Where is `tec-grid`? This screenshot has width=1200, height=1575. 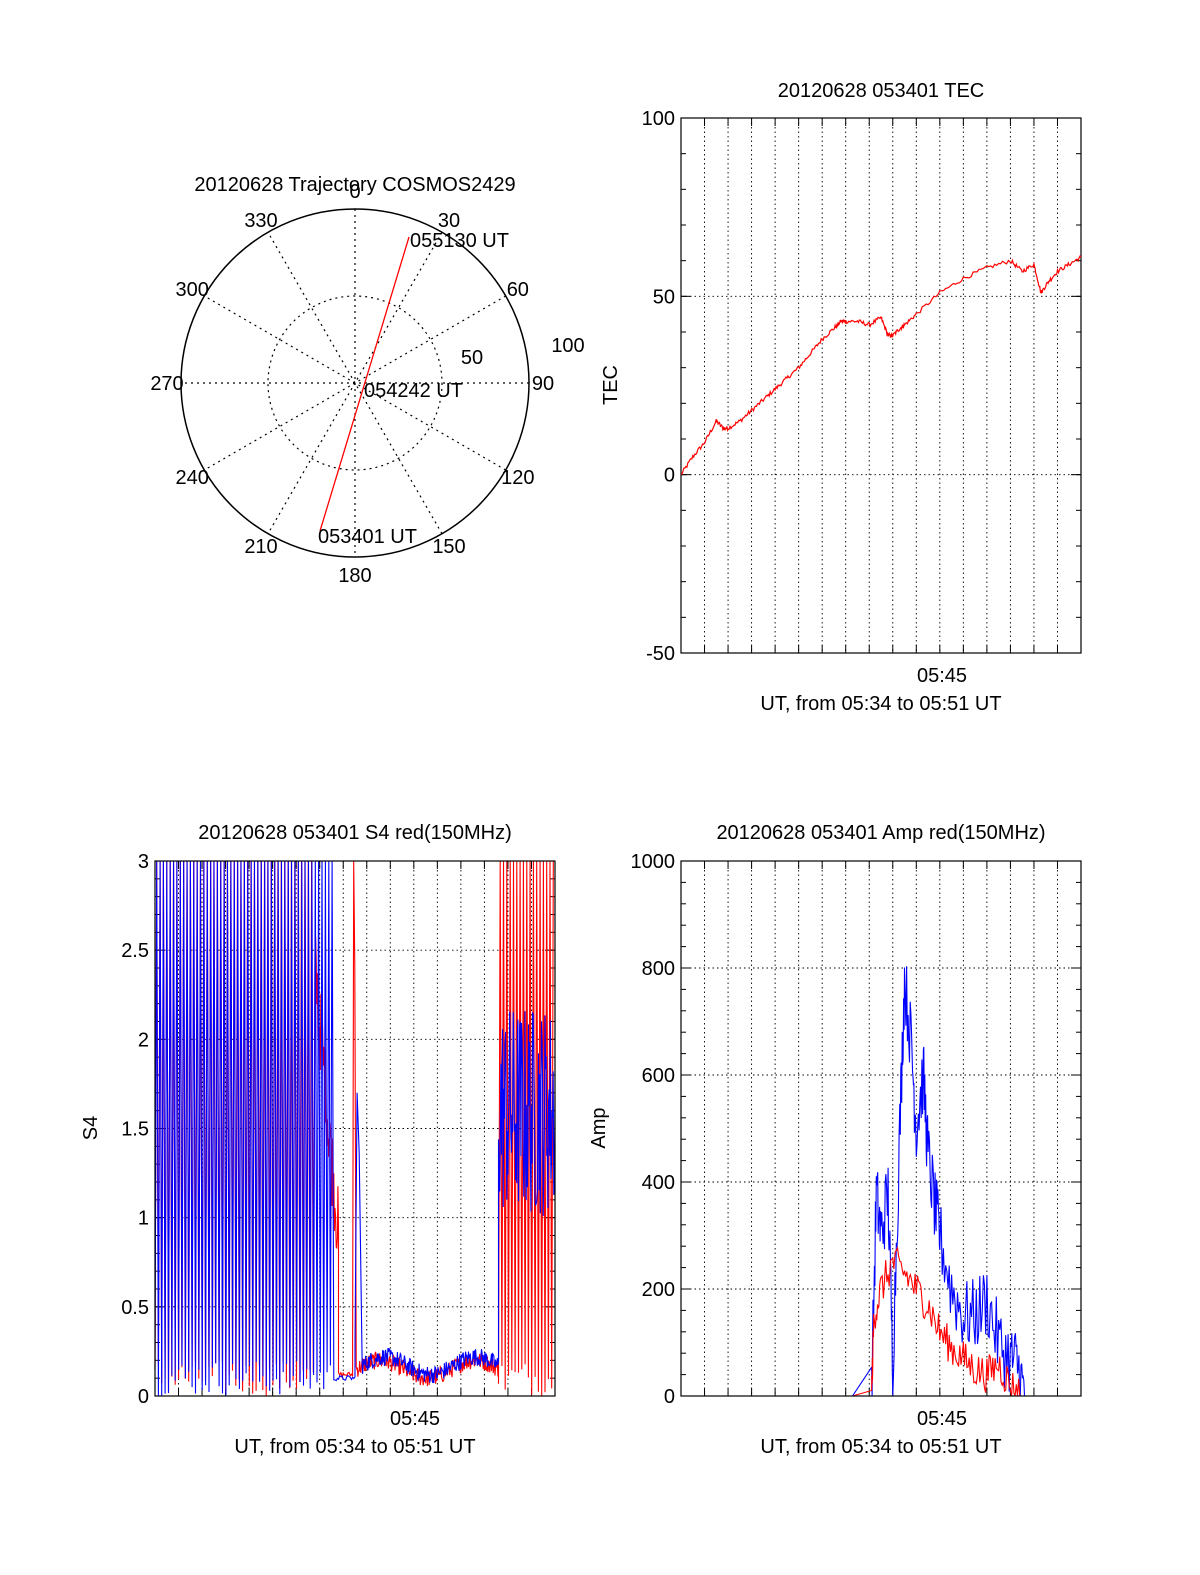
tec-grid is located at coordinates (881, 385).